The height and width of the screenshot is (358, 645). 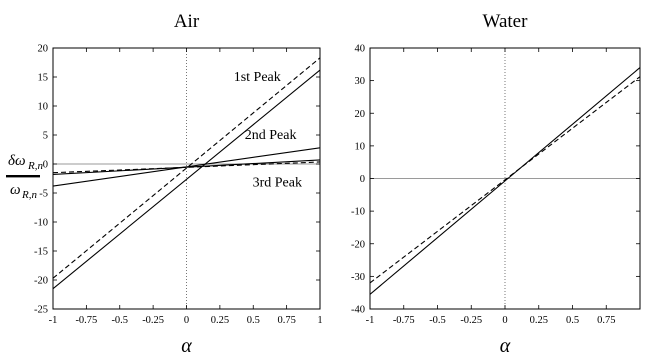 What do you see at coordinates (186, 320) in the screenshot?
I see `air-x-tick-label: 0` at bounding box center [186, 320].